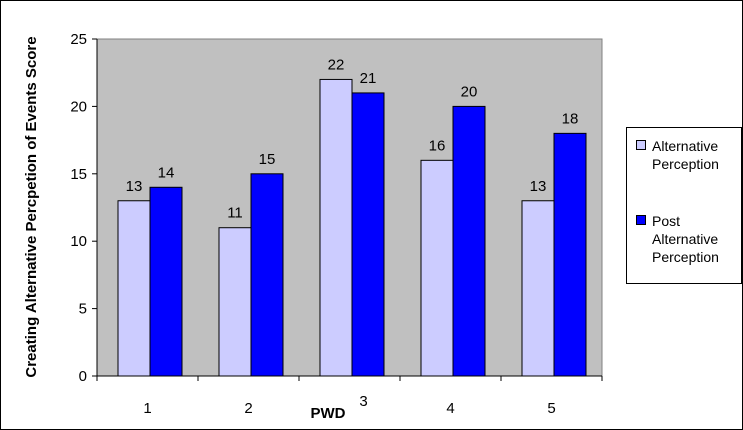 This screenshot has height=430, width=743. I want to click on legend-swatch-post-alternative-perception, so click(641, 220).